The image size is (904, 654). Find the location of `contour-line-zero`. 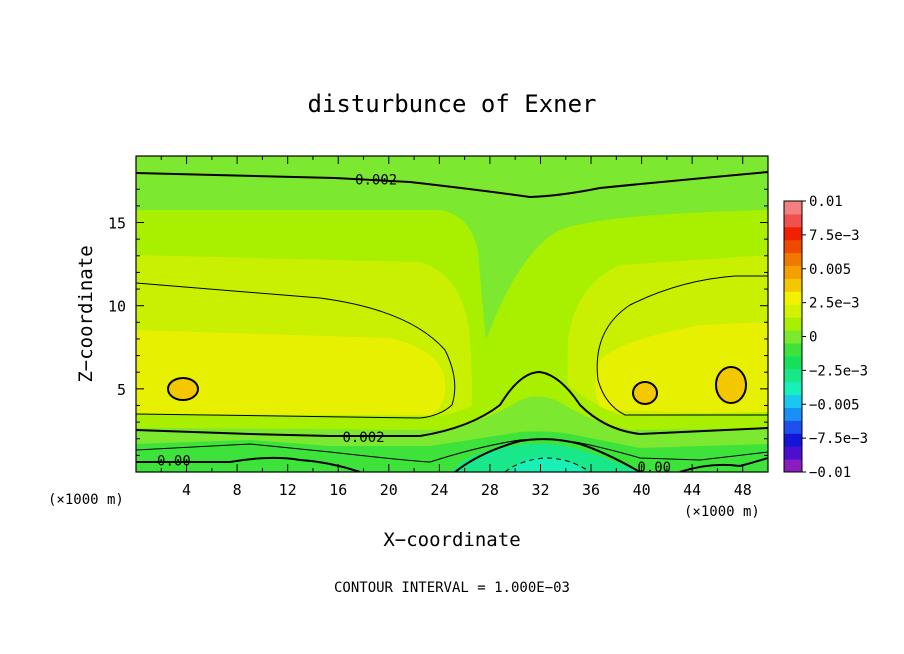

contour-line-zero is located at coordinates (452, 455).